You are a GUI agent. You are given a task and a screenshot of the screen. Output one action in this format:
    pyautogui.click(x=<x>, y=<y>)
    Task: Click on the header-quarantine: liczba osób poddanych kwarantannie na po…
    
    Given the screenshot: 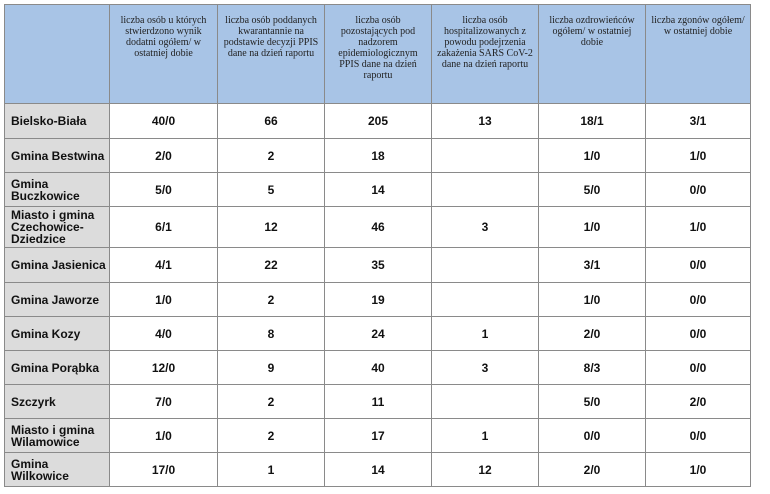 What is the action you would take?
    pyautogui.click(x=271, y=54)
    